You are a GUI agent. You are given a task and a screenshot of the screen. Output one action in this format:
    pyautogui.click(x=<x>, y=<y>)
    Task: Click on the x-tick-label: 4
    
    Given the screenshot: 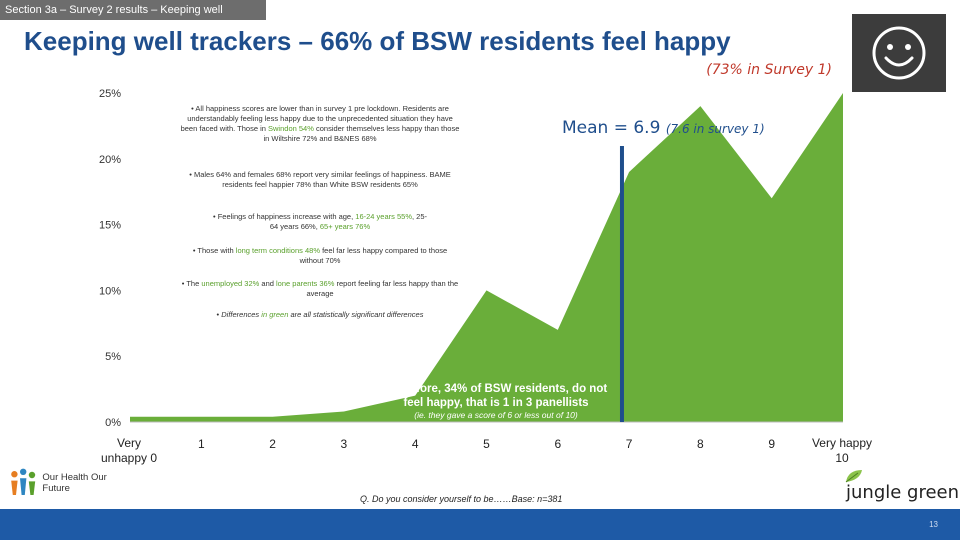 What is the action you would take?
    pyautogui.click(x=415, y=444)
    